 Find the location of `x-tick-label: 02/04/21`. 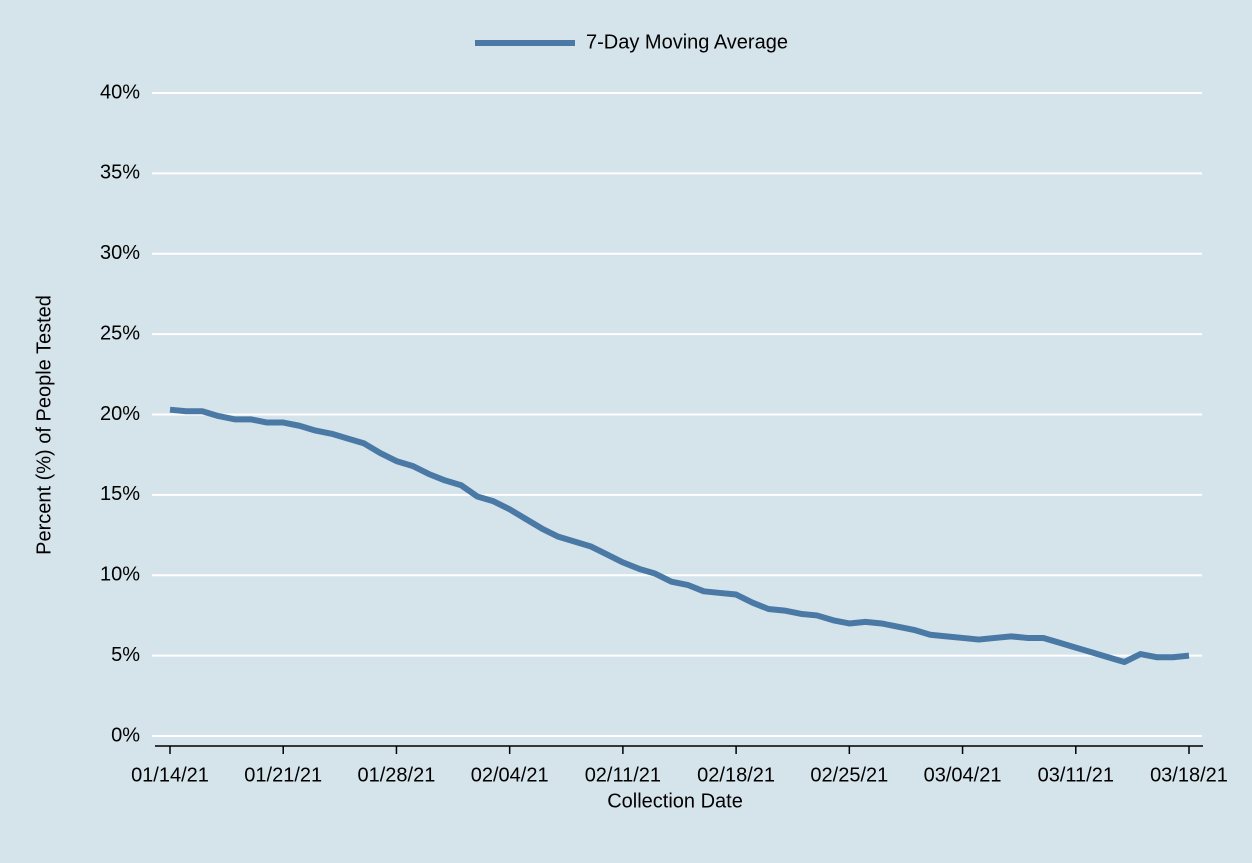

x-tick-label: 02/04/21 is located at coordinates (510, 775).